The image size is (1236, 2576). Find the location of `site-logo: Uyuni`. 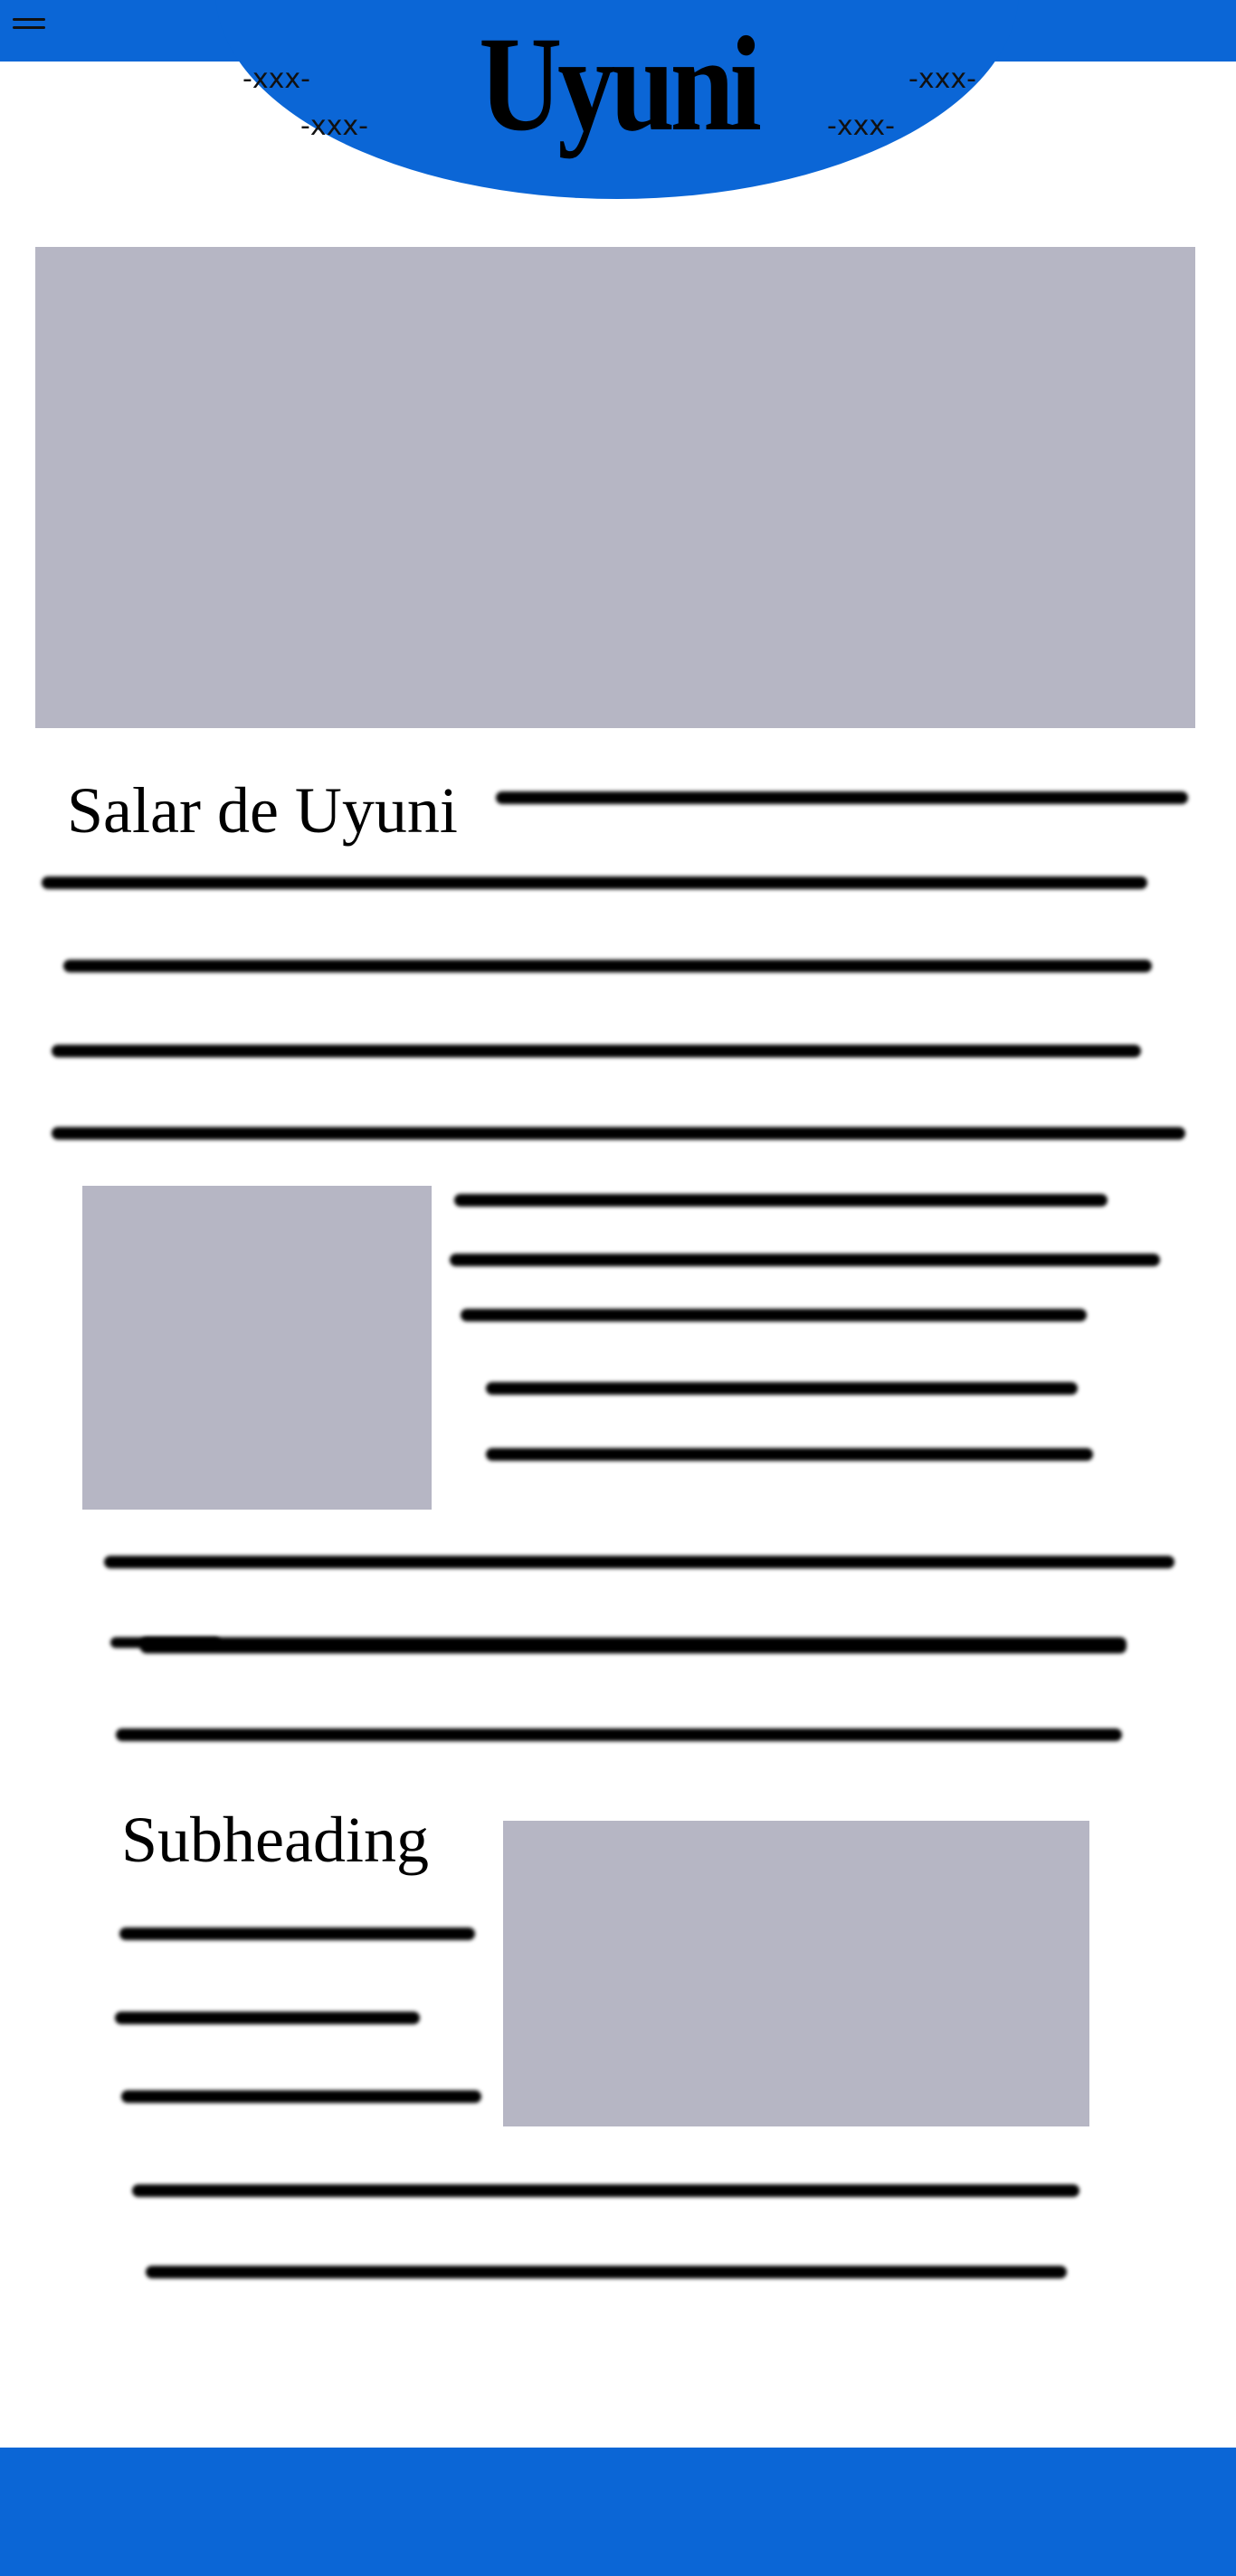

site-logo: Uyuni is located at coordinates (620, 84).